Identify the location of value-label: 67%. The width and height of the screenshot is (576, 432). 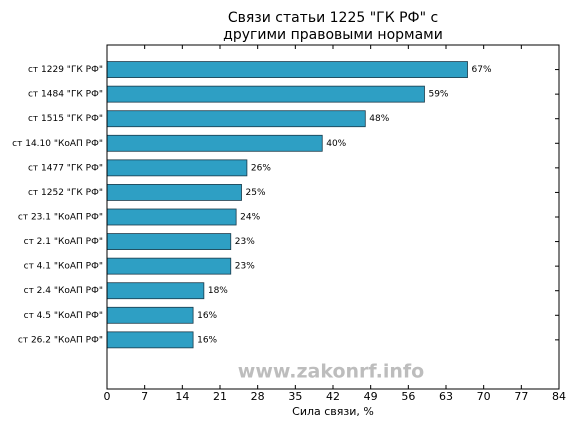
(482, 70).